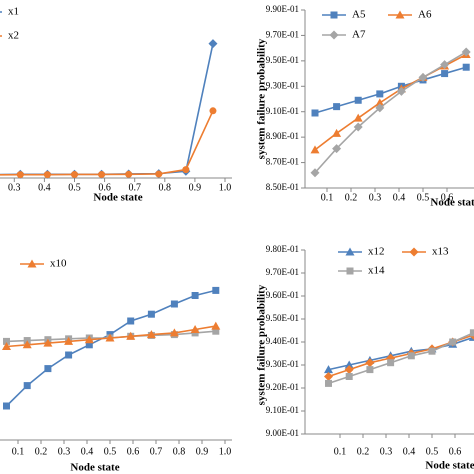  What do you see at coordinates (282, 136) in the screenshot?
I see `y-tick-label: 8.90E-01` at bounding box center [282, 136].